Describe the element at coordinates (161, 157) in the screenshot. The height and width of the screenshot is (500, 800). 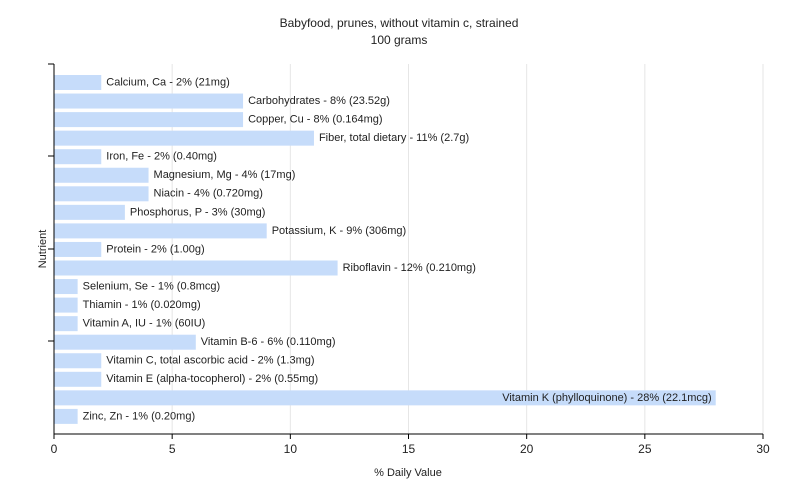
I see `bar-label-4: Iron, Fe - 2% (0.40mg)` at that location.